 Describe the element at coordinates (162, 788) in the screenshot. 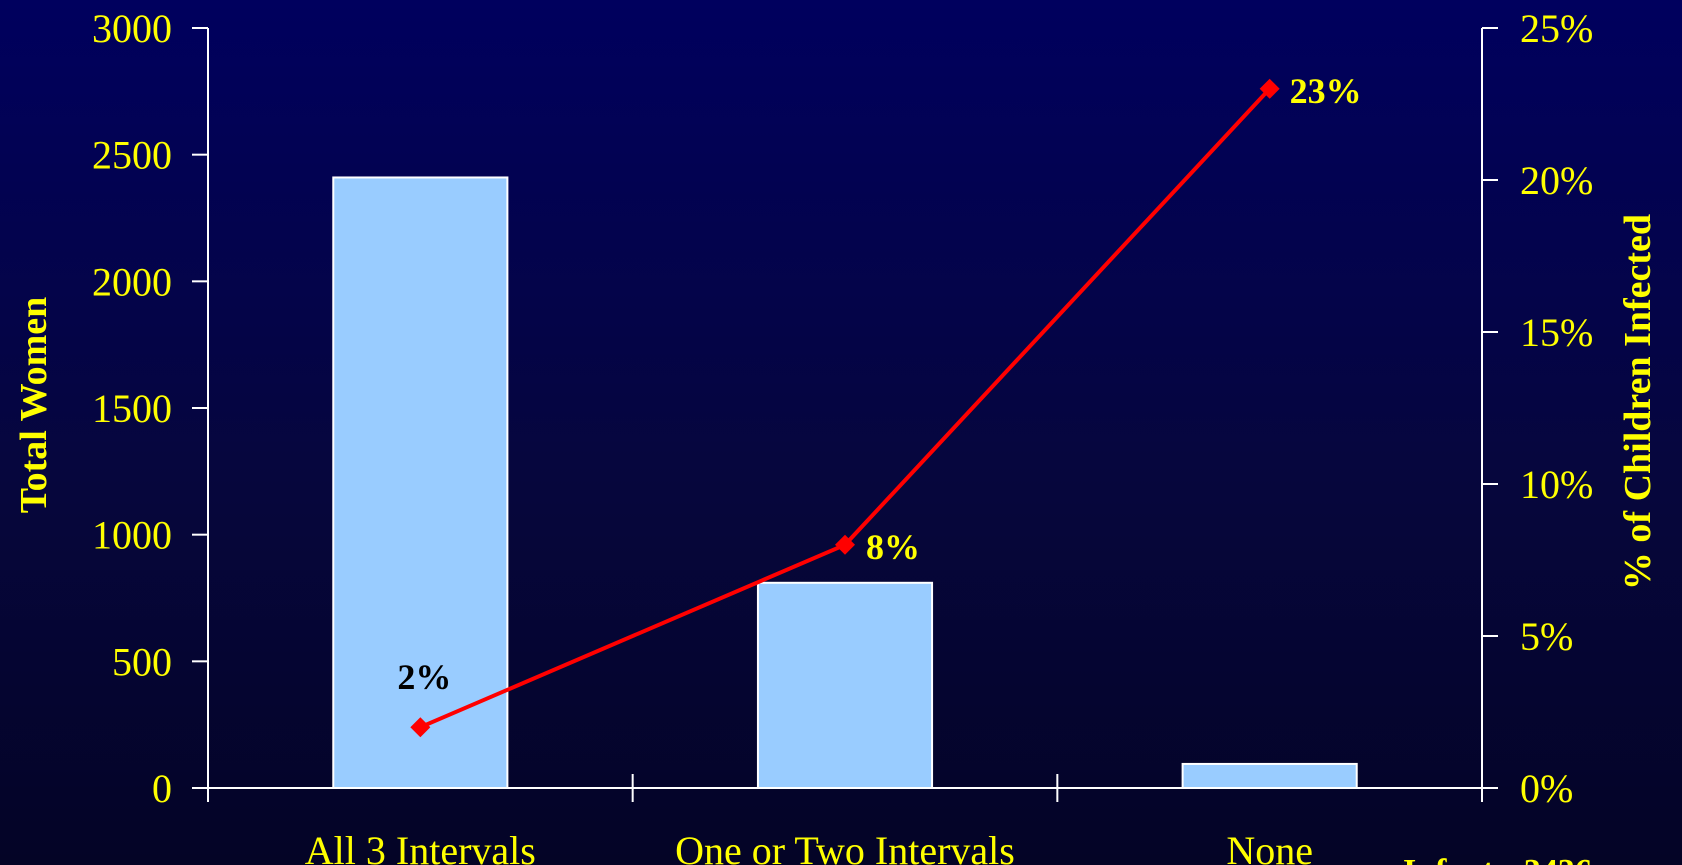

I see `y-tick-label: 0` at that location.